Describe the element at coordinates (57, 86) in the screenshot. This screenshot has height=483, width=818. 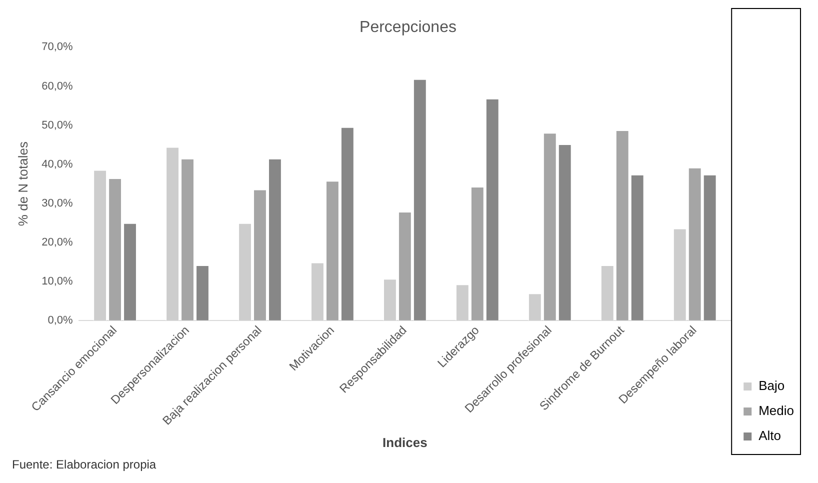
I see `y-tick-label: 60,0%` at that location.